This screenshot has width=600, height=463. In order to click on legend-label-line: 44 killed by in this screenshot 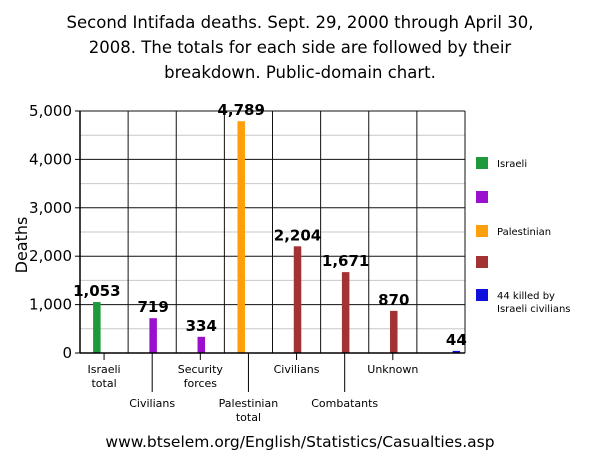, I will do `click(526, 296)`.